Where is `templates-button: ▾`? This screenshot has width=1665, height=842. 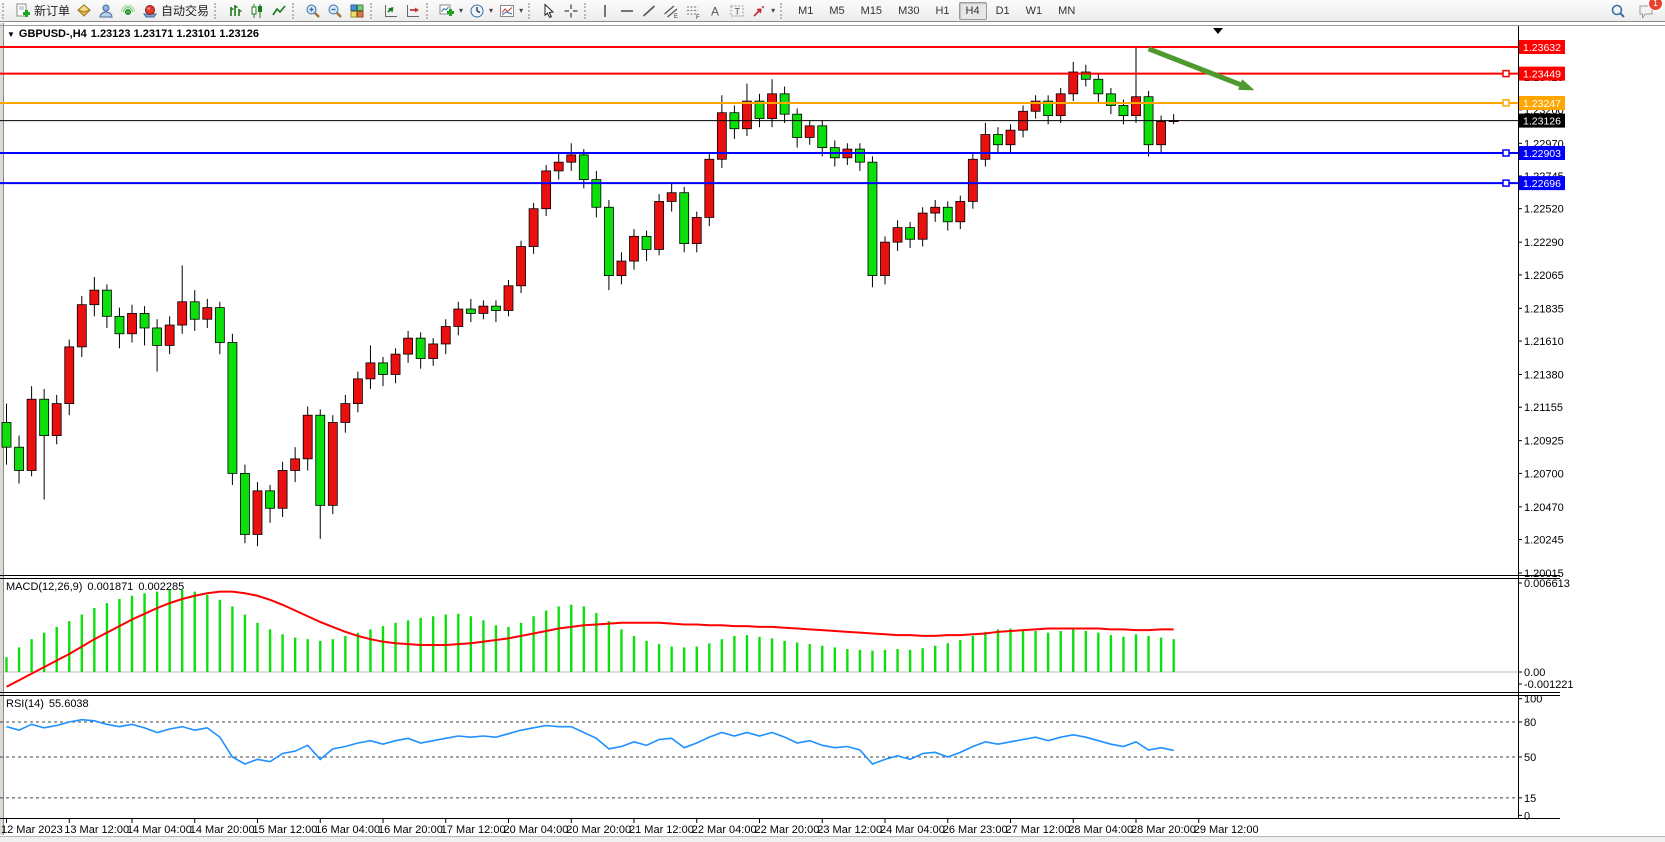 templates-button: ▾ is located at coordinates (511, 11).